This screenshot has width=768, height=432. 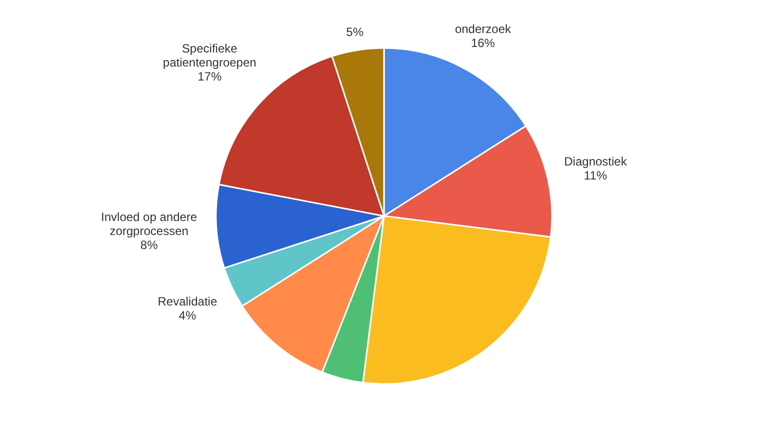 What do you see at coordinates (188, 301) in the screenshot?
I see `slice-label: Revalidatie` at bounding box center [188, 301].